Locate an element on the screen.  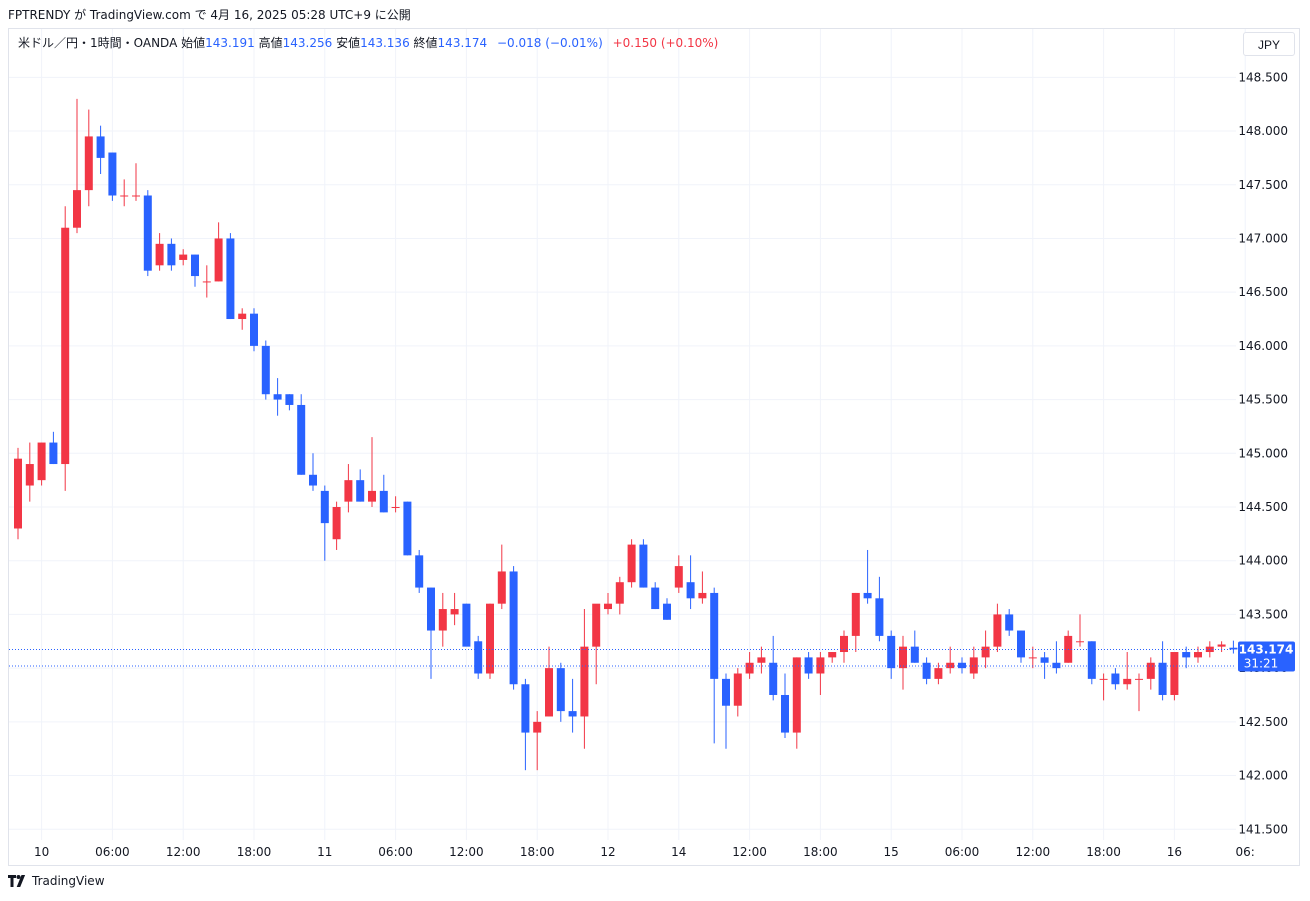
y-tick-label: 144.000 is located at coordinates (1263, 561).